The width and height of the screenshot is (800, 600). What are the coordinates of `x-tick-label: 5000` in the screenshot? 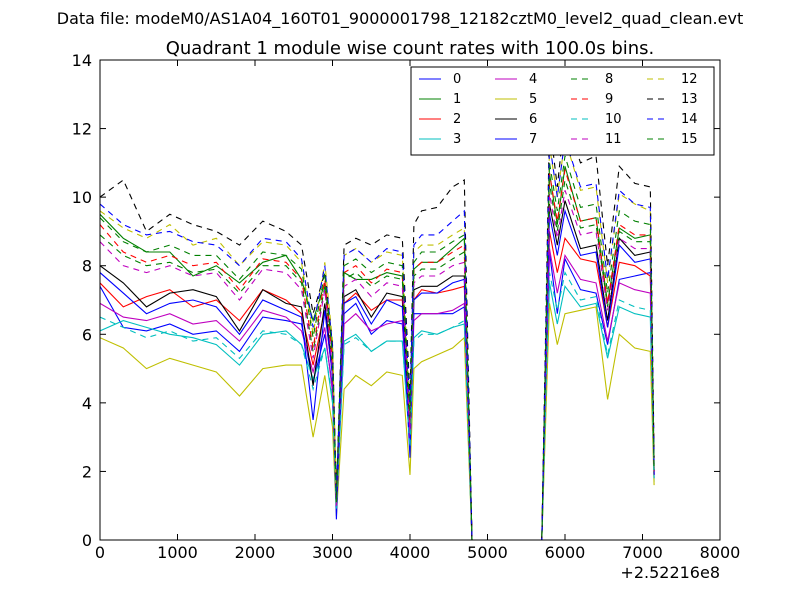 It's located at (487, 552).